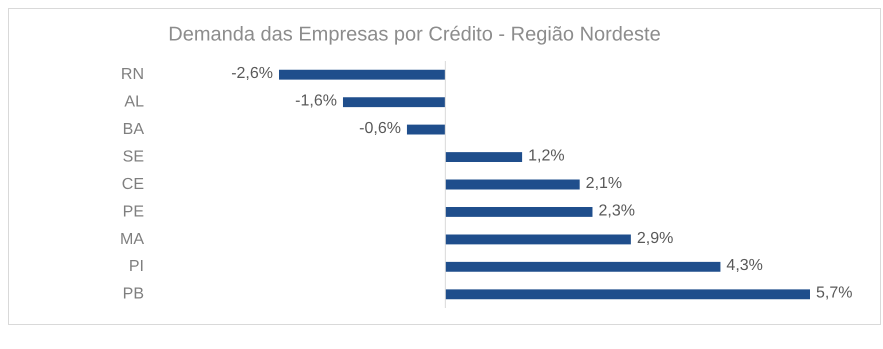 The width and height of the screenshot is (883, 349). Describe the element at coordinates (133, 294) in the screenshot. I see `y-tick-label: PB` at that location.